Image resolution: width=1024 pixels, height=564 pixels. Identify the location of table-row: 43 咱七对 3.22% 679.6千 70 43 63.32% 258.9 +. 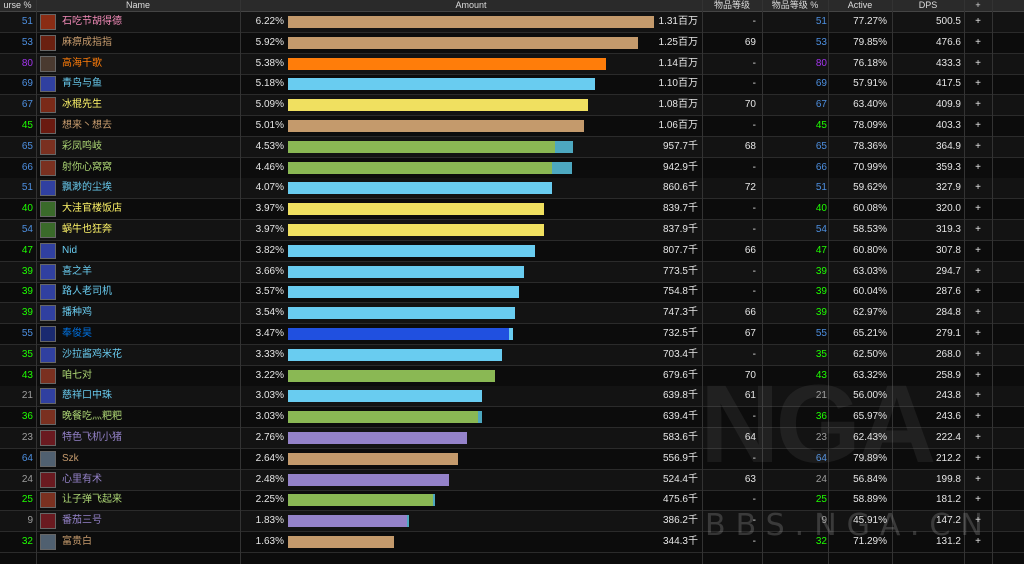
(512, 376).